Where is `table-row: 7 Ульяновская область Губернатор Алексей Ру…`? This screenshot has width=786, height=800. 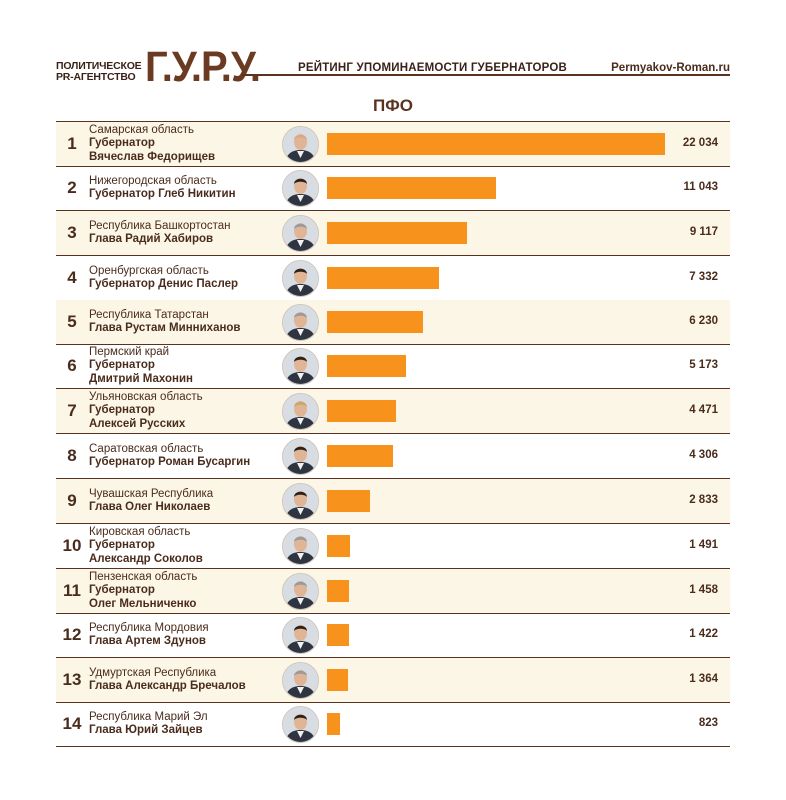
table-row: 7 Ульяновская область Губернатор Алексей Ру… is located at coordinates (393, 411).